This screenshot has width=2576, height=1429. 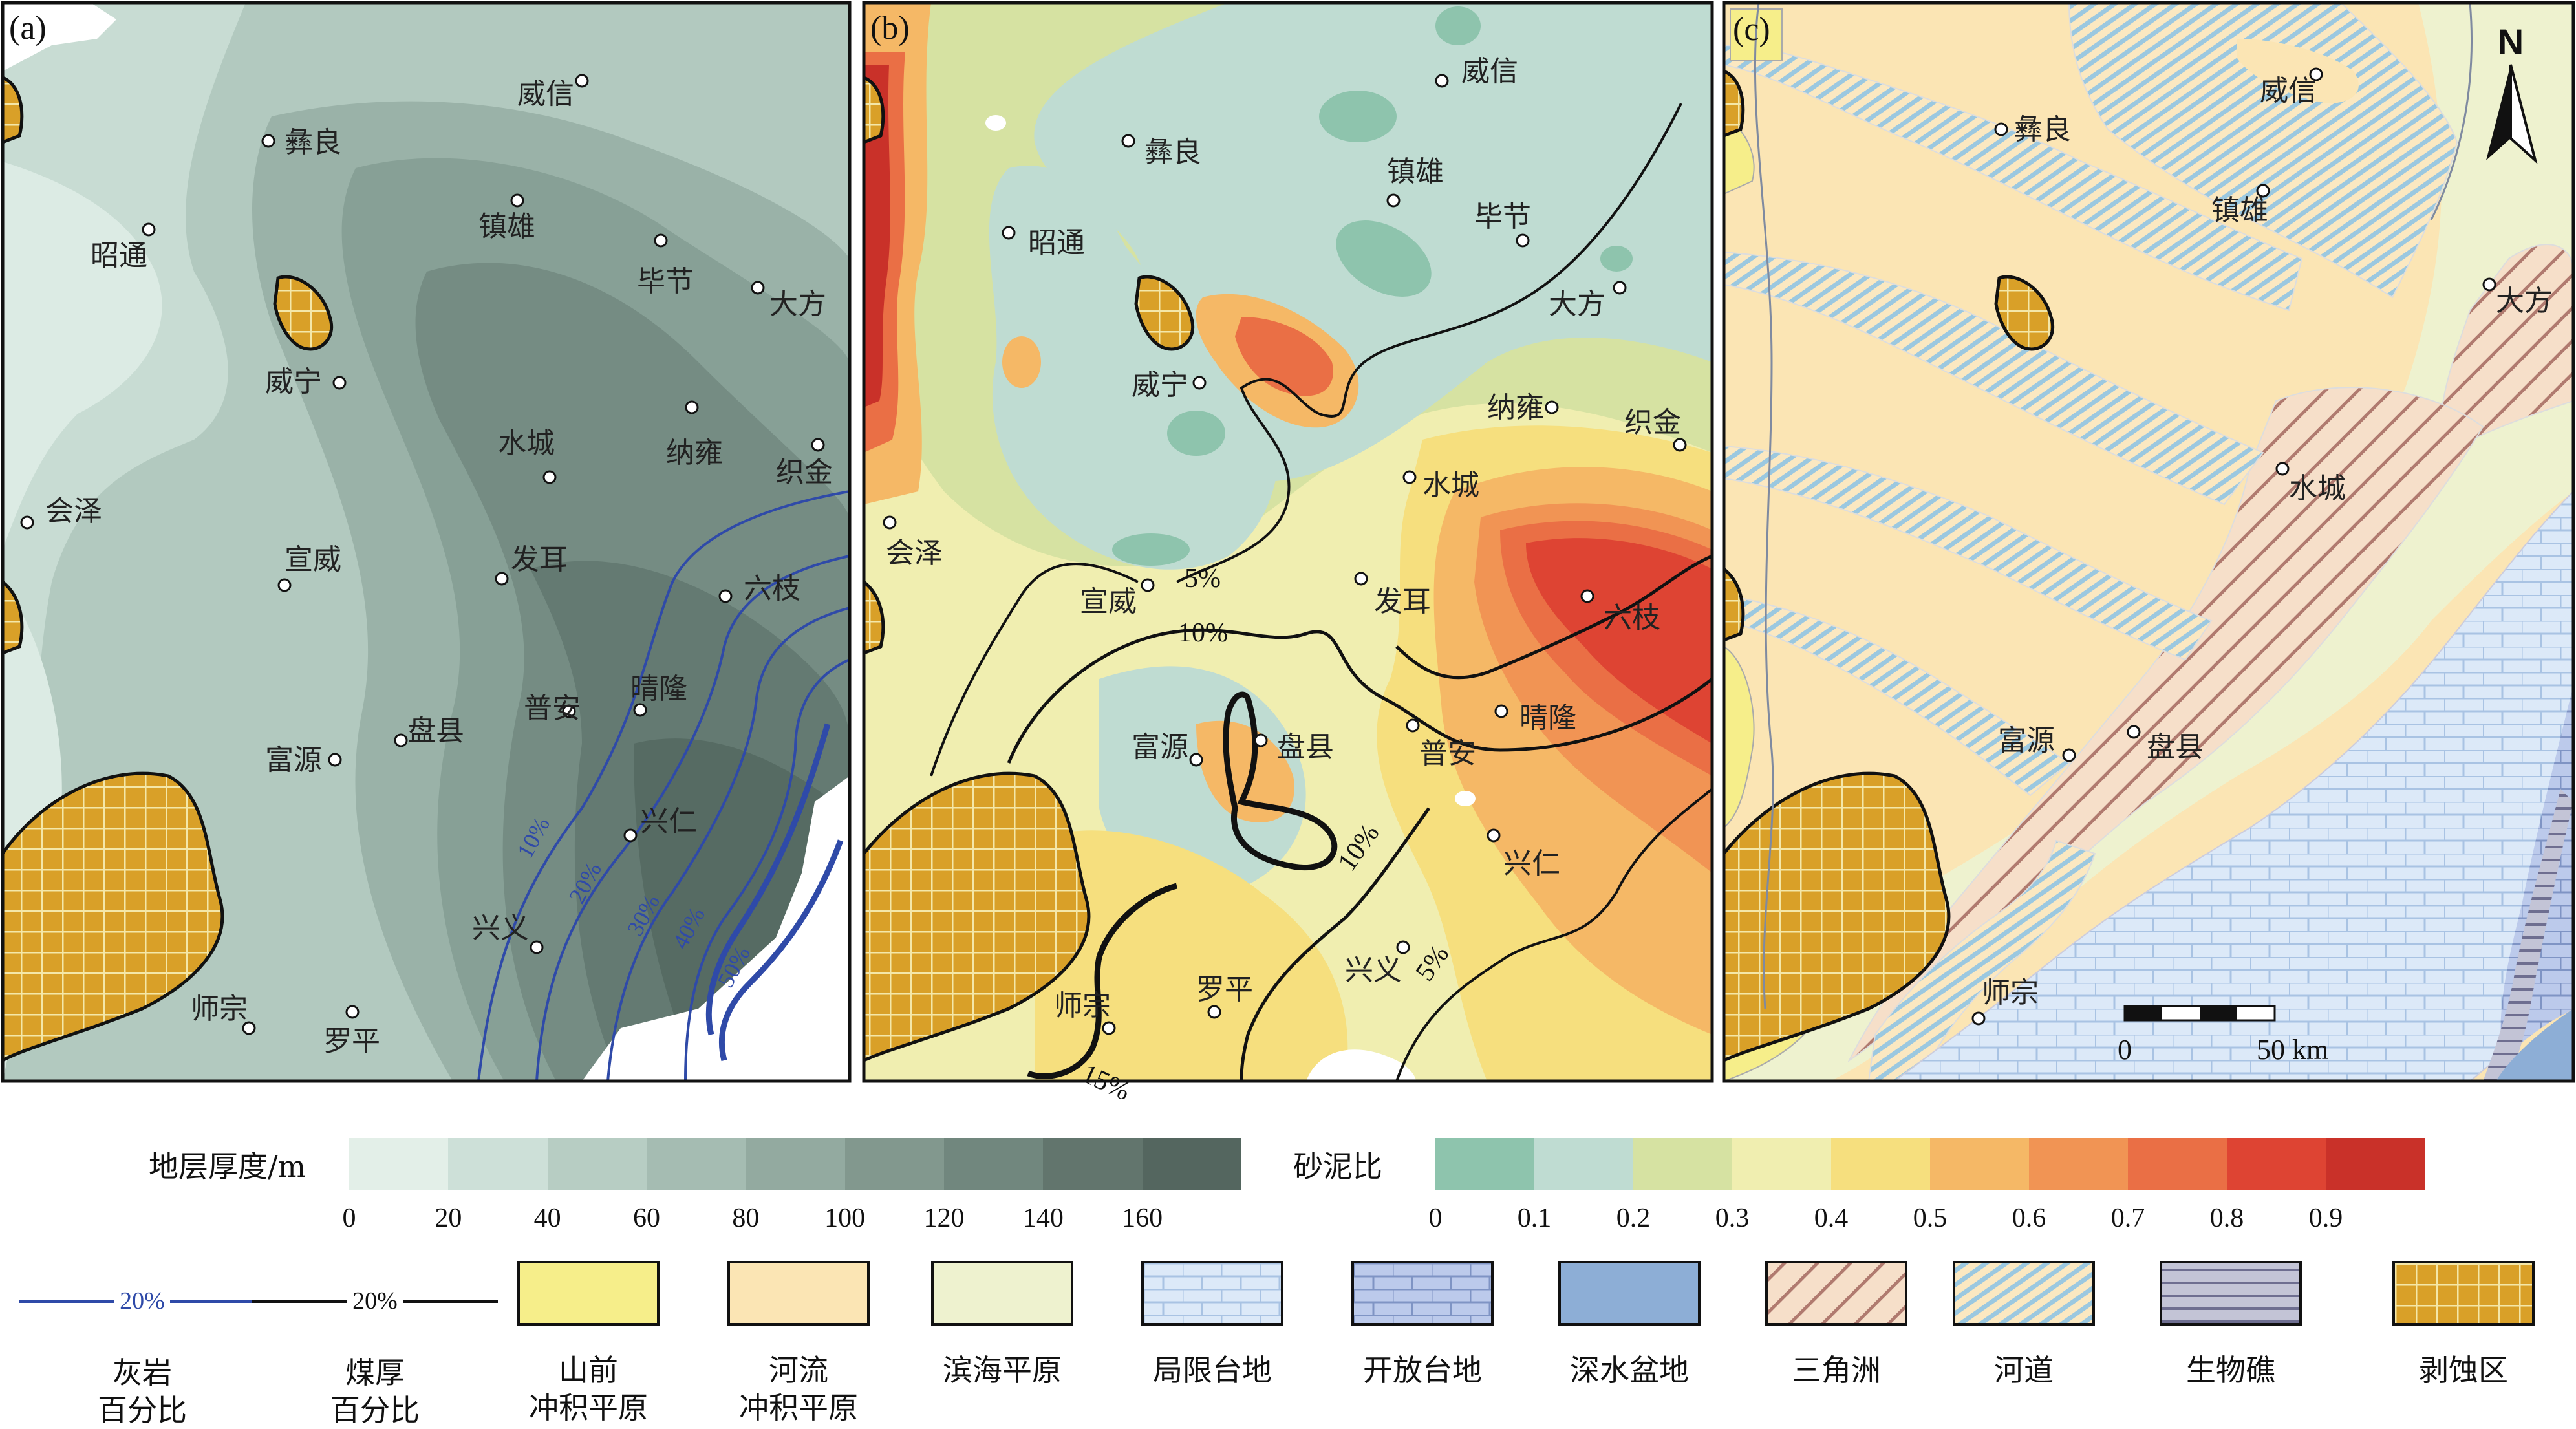 What do you see at coordinates (435, 730) in the screenshot?
I see `city-label-panxian-a: 盘县` at bounding box center [435, 730].